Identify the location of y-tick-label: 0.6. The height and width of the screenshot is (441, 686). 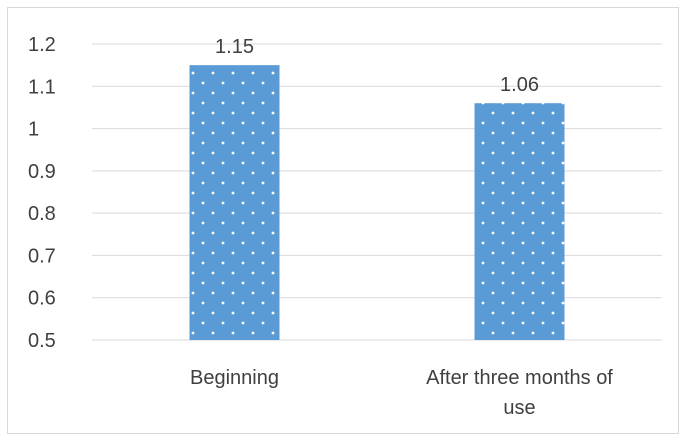
(42, 299).